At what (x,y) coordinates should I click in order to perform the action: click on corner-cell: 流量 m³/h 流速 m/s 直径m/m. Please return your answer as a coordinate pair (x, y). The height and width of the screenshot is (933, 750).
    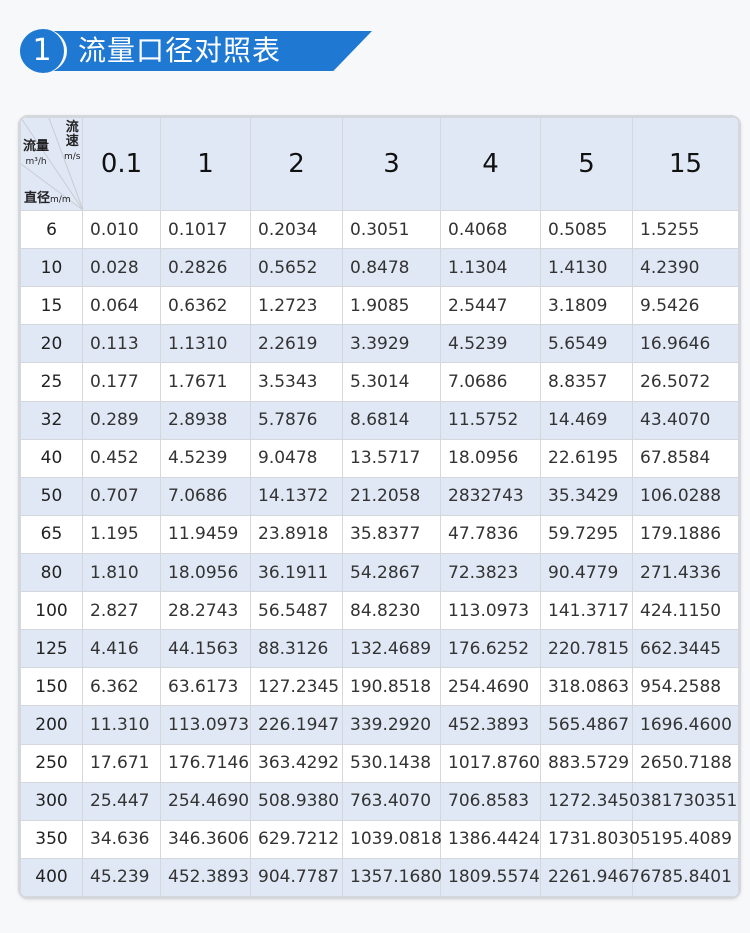
    Looking at the image, I should click on (51, 164).